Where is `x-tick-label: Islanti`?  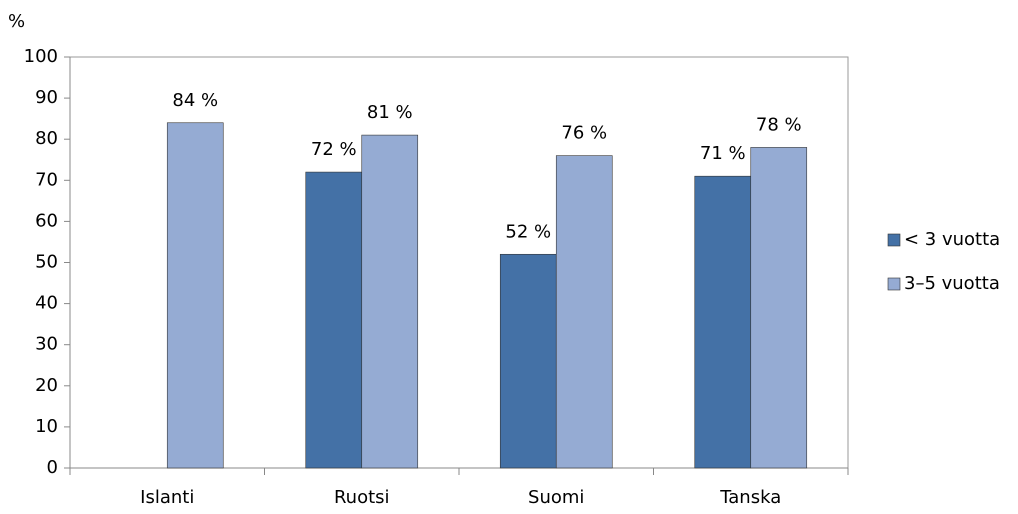
x-tick-label: Islanti is located at coordinates (167, 497).